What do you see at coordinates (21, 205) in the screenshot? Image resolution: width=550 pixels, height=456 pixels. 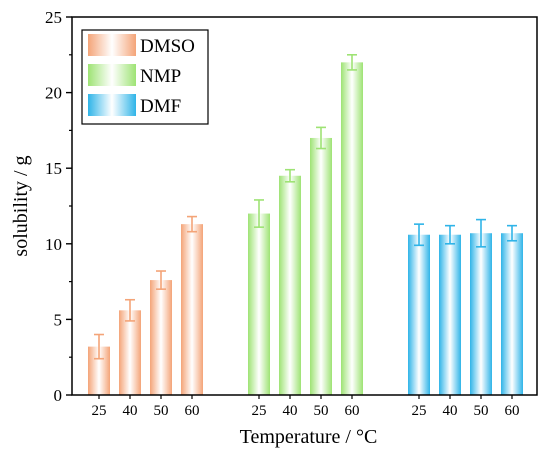 I see `y-axis-label: solubility / g` at bounding box center [21, 205].